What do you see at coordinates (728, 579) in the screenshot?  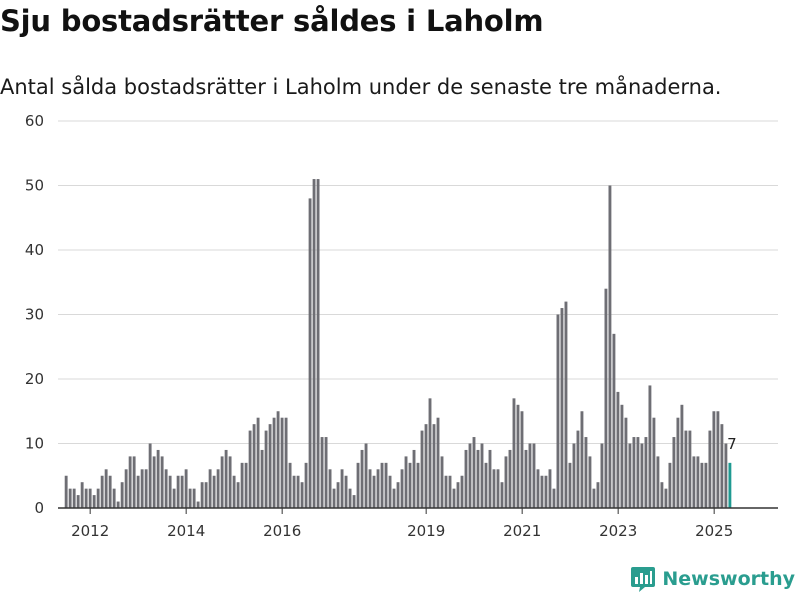 I see `brand-name: Newsworthy` at bounding box center [728, 579].